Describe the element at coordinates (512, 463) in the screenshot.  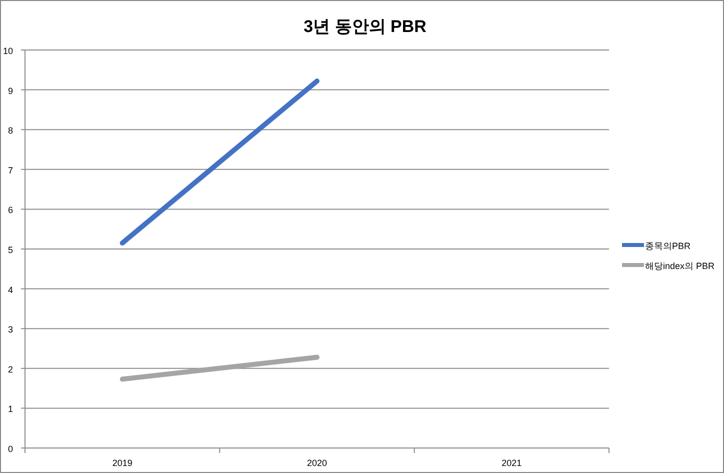
I see `x-tick-label: 2021` at that location.